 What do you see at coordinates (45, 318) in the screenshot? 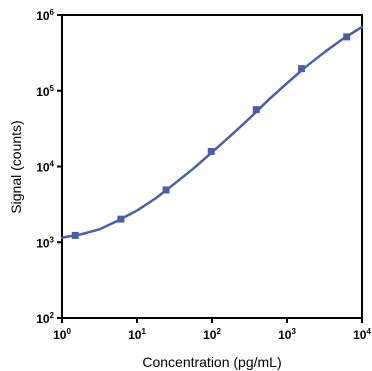
I see `y-tick-label: 10²` at bounding box center [45, 318].